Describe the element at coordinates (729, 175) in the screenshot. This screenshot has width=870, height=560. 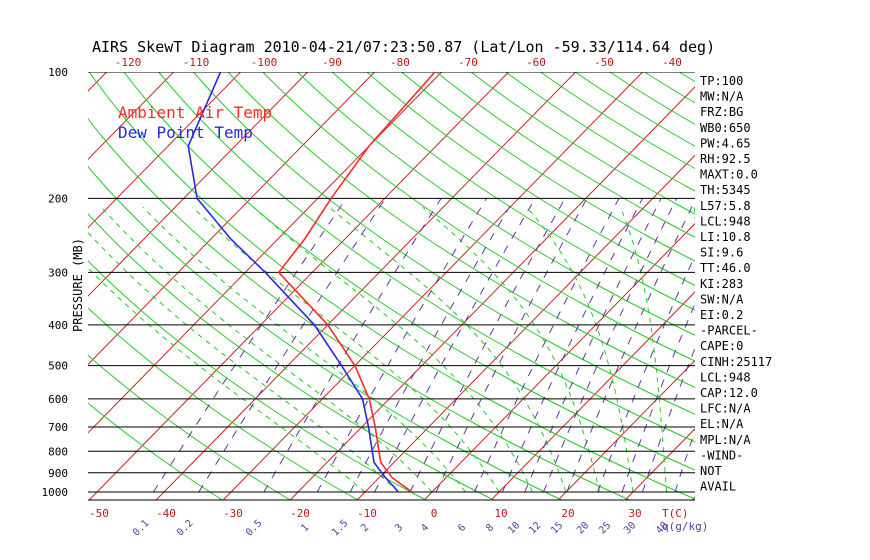
I see `stability-index-item: MAXT:0.0` at that location.